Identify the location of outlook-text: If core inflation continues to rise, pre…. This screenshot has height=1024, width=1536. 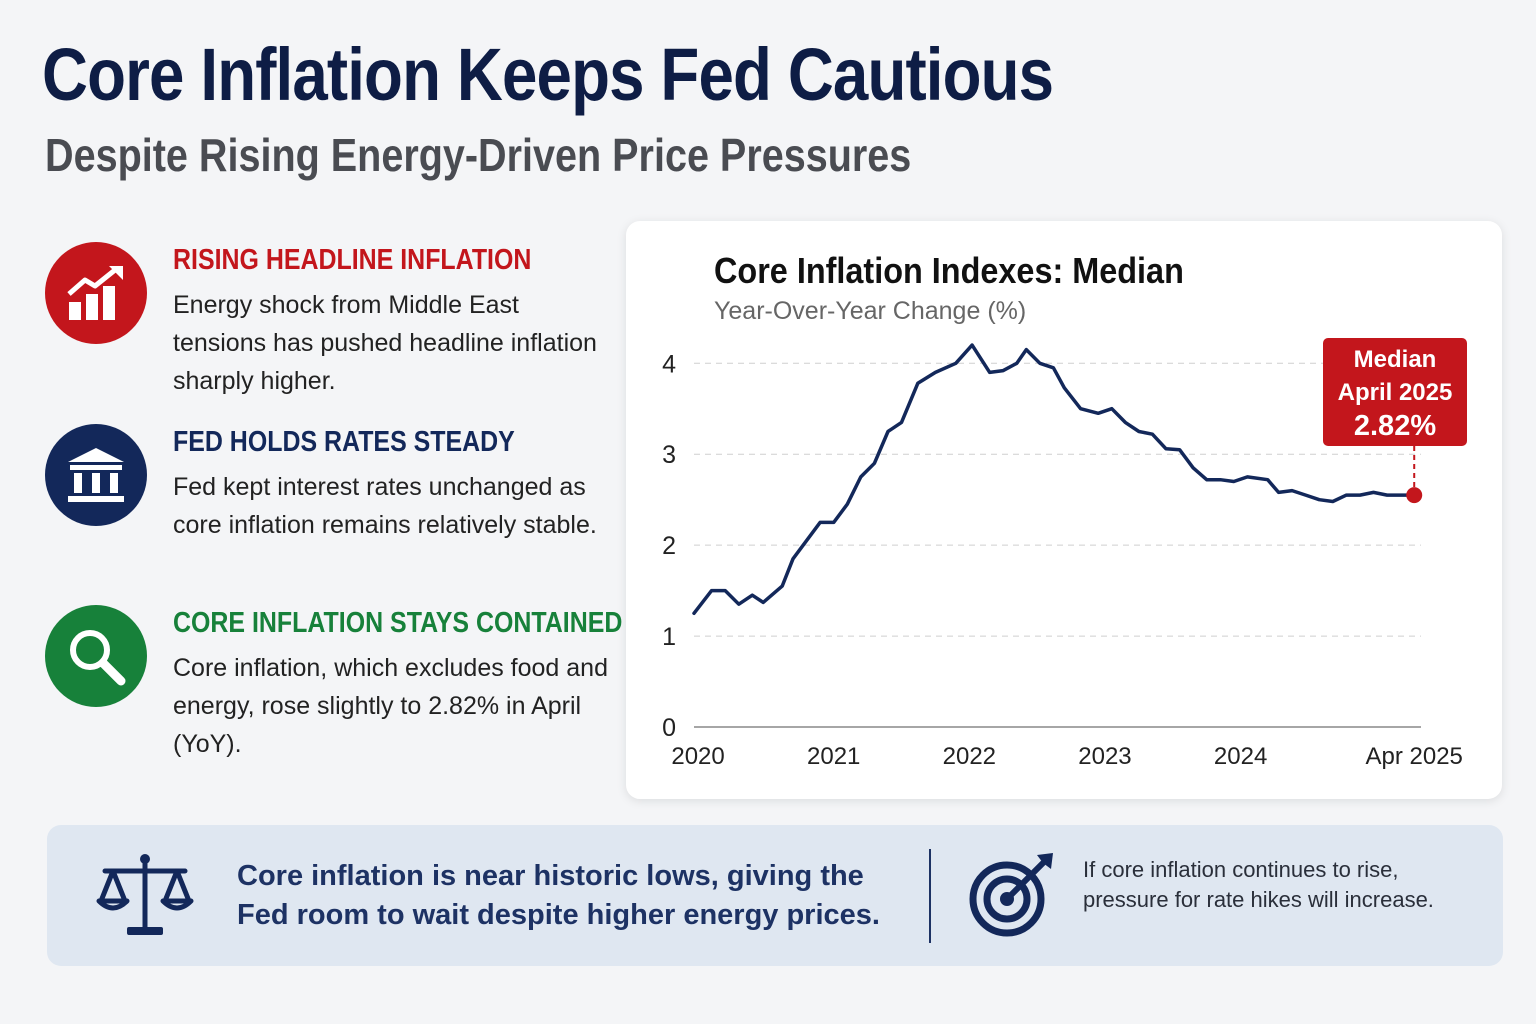
(1258, 884).